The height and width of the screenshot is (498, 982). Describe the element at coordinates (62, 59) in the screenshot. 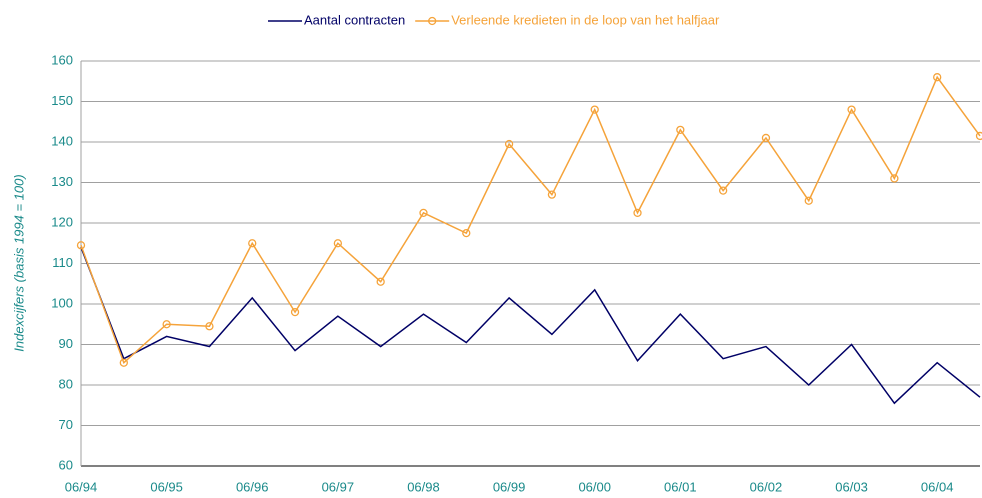

I see `y-tick-label: 160` at that location.